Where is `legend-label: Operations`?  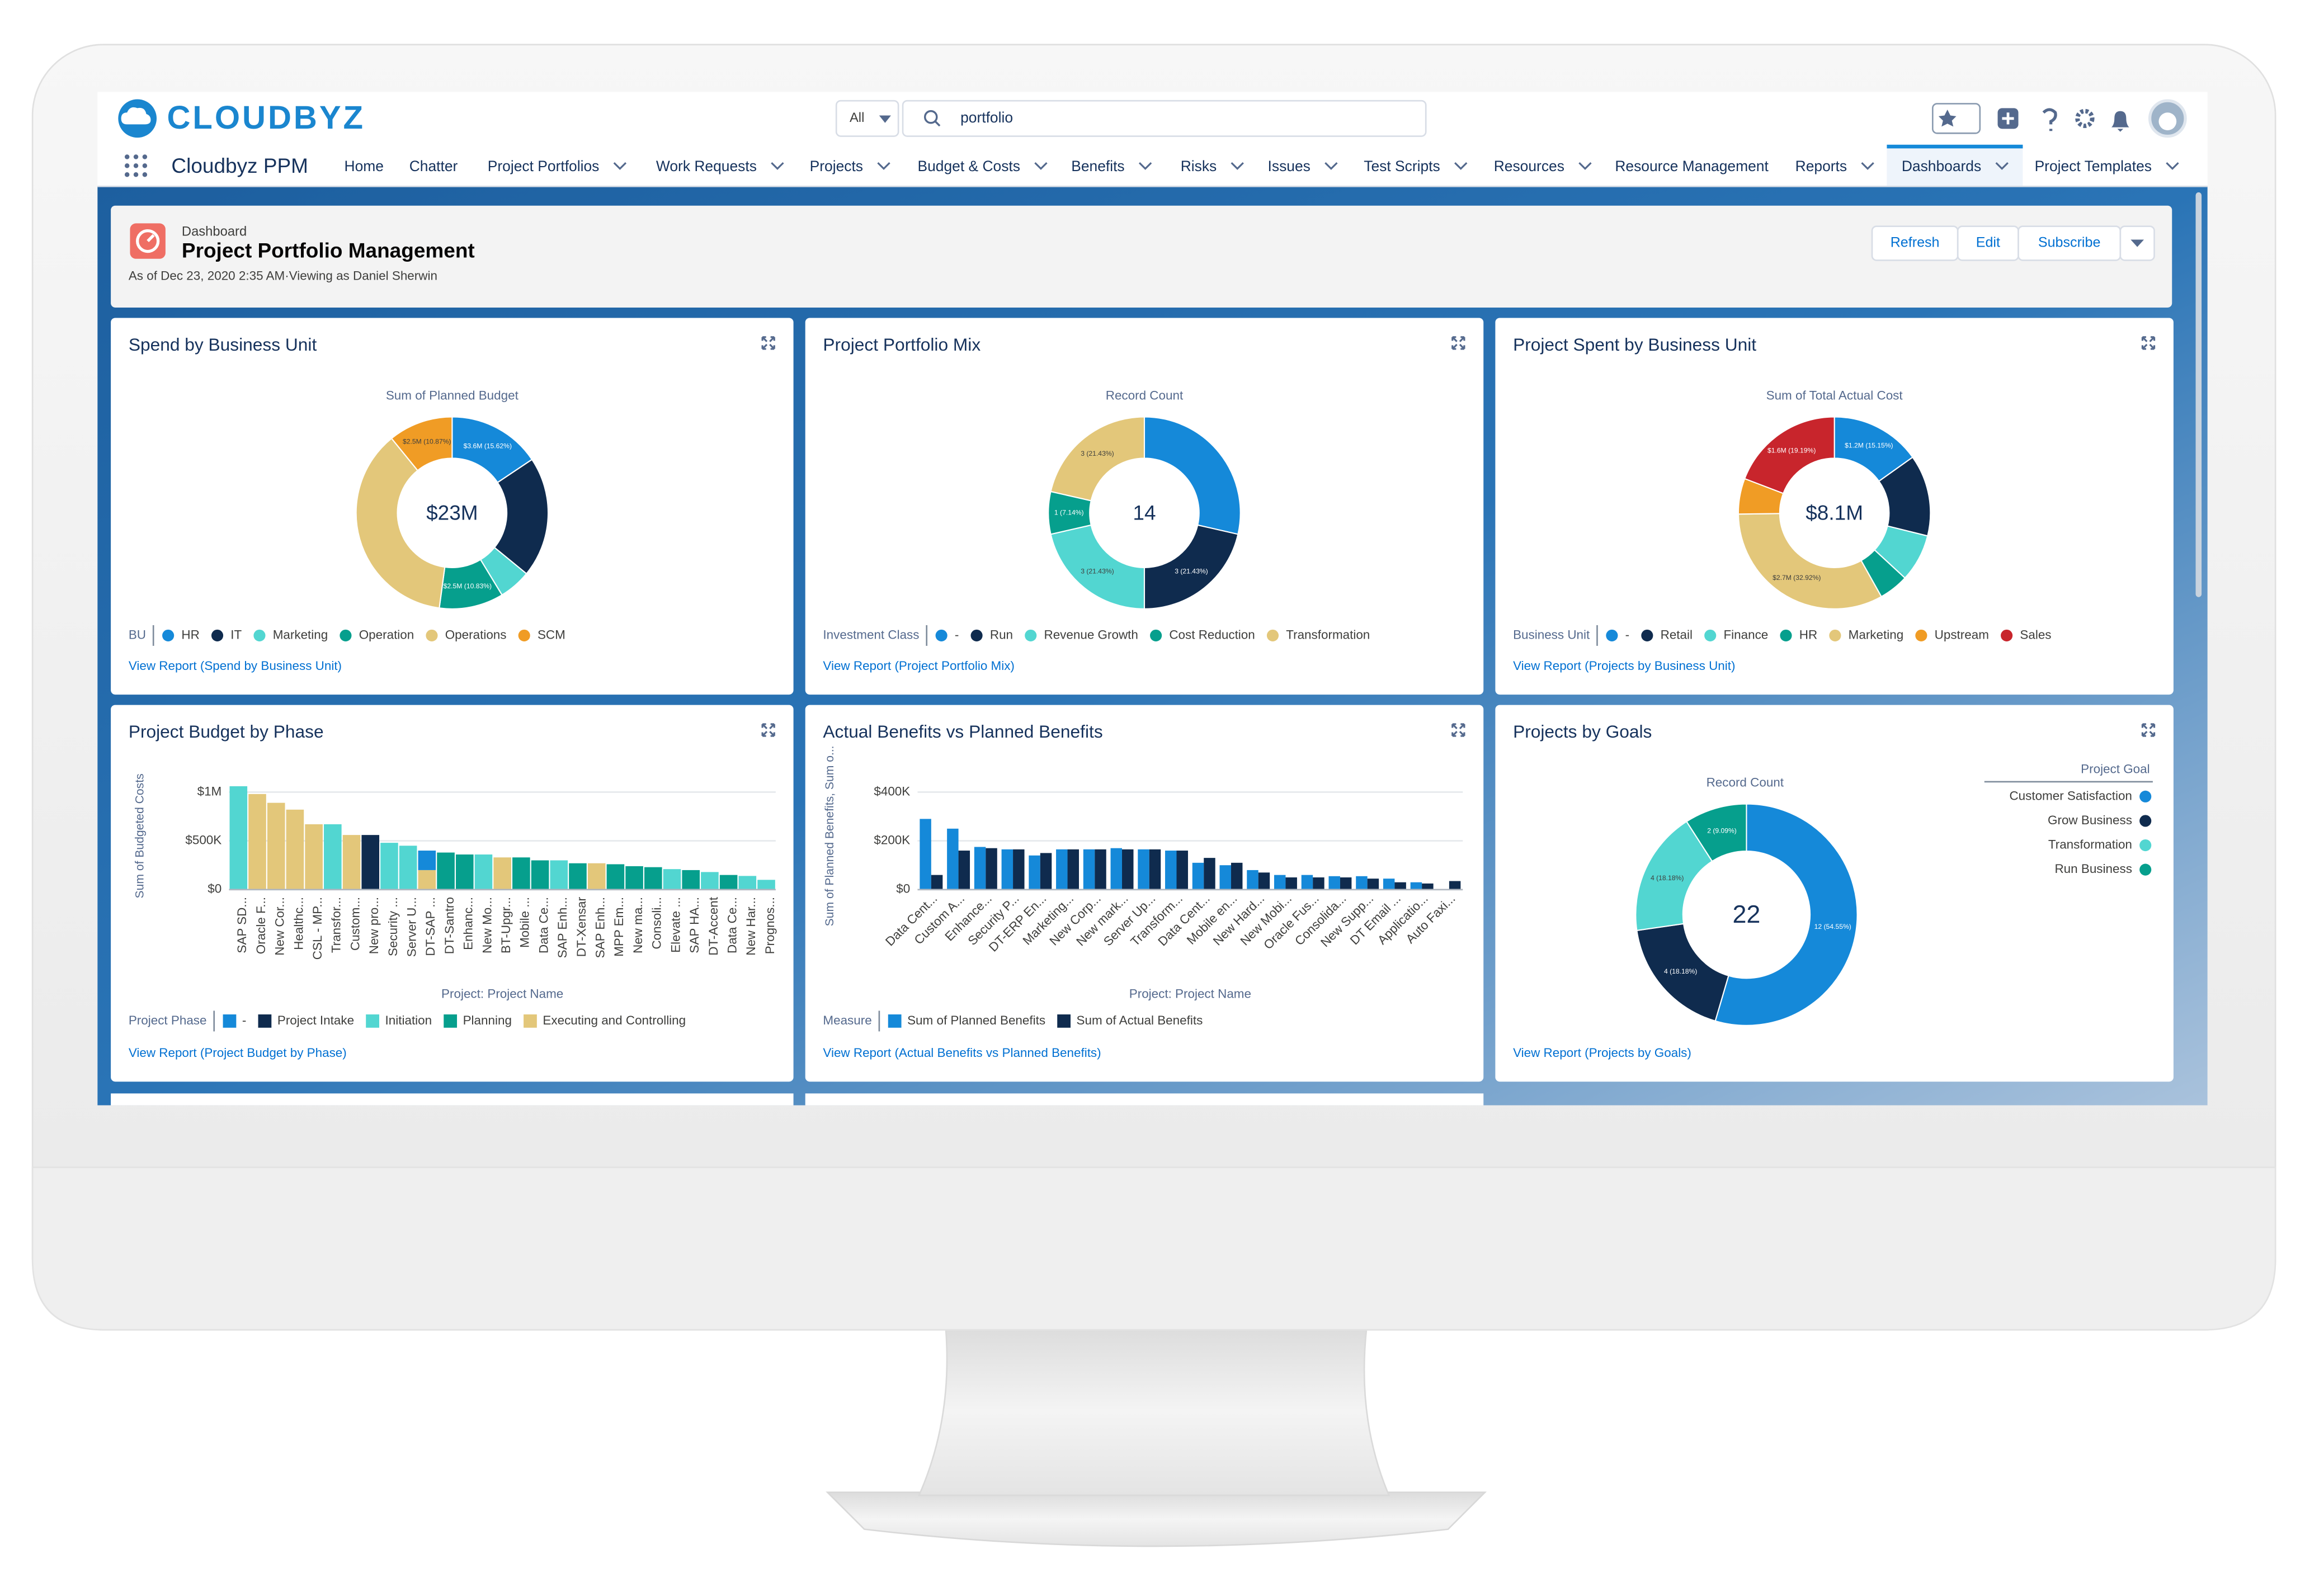
legend-label: Operations is located at coordinates (476, 634).